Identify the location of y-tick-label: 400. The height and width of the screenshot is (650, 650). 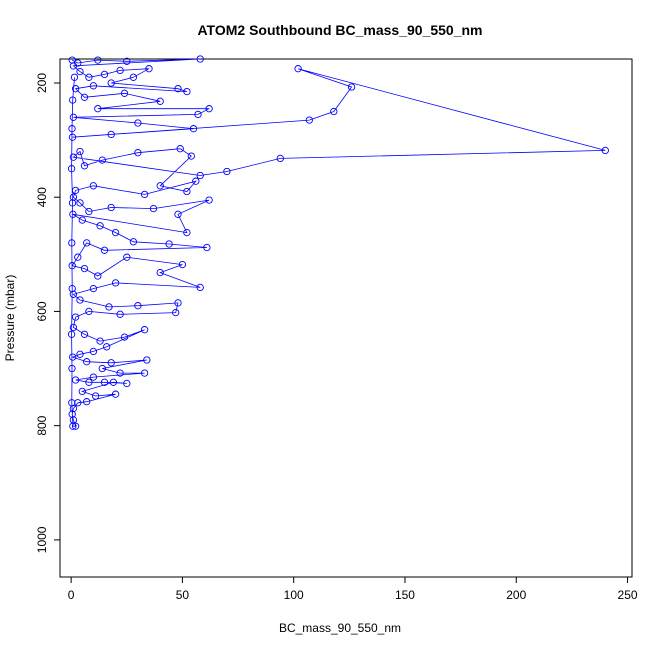
(42, 197).